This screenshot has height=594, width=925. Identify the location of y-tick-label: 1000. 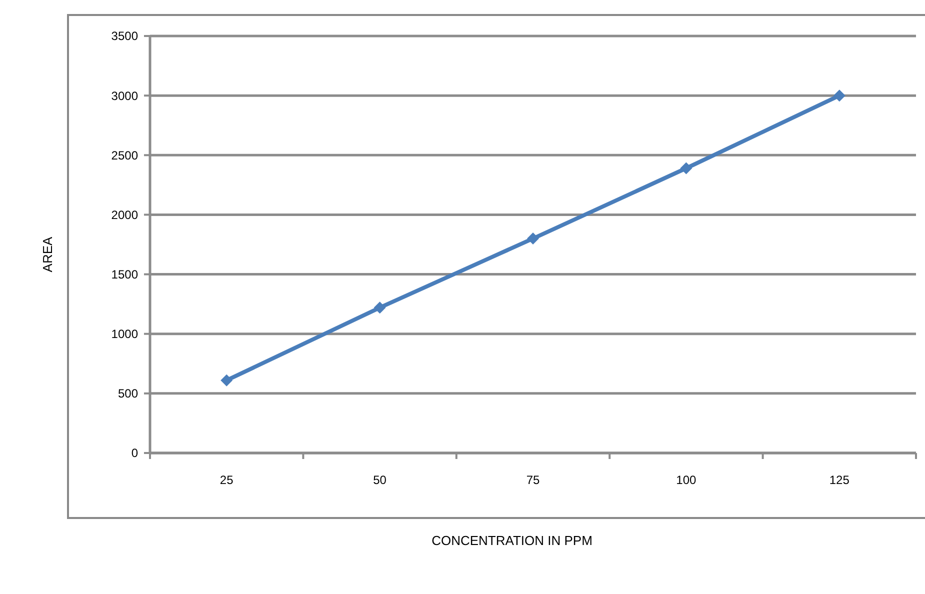
(124, 334).